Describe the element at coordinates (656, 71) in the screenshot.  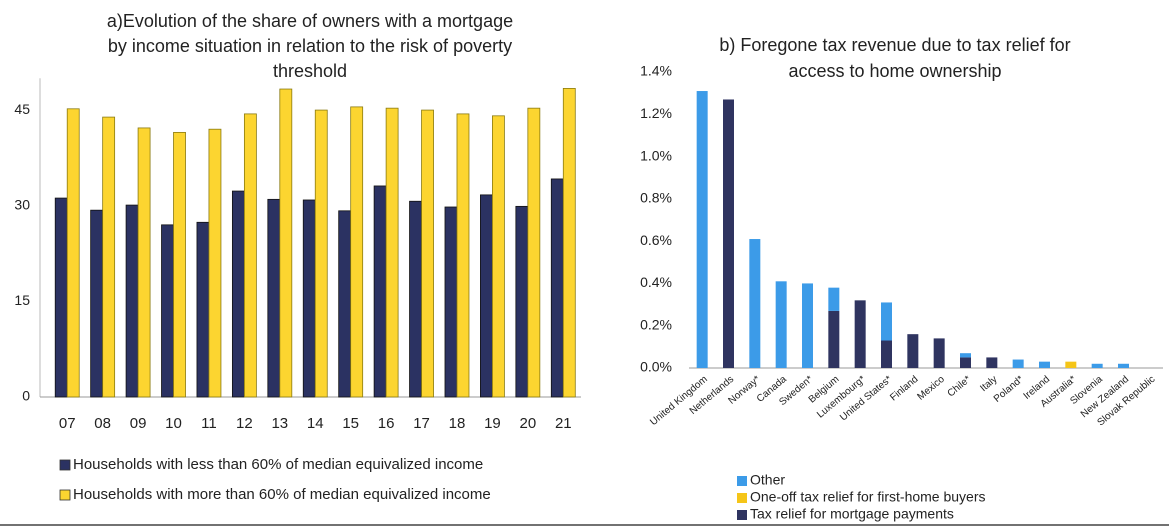
I see `y-tick-label: 1.4%` at that location.